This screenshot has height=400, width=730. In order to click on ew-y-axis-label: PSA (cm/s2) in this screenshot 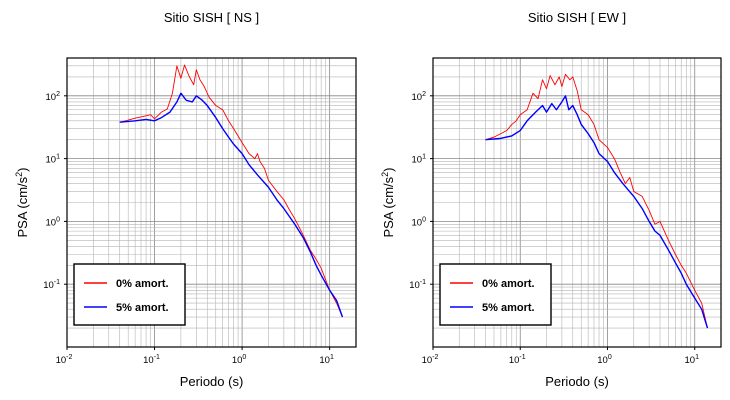, I will do `click(388, 202)`.